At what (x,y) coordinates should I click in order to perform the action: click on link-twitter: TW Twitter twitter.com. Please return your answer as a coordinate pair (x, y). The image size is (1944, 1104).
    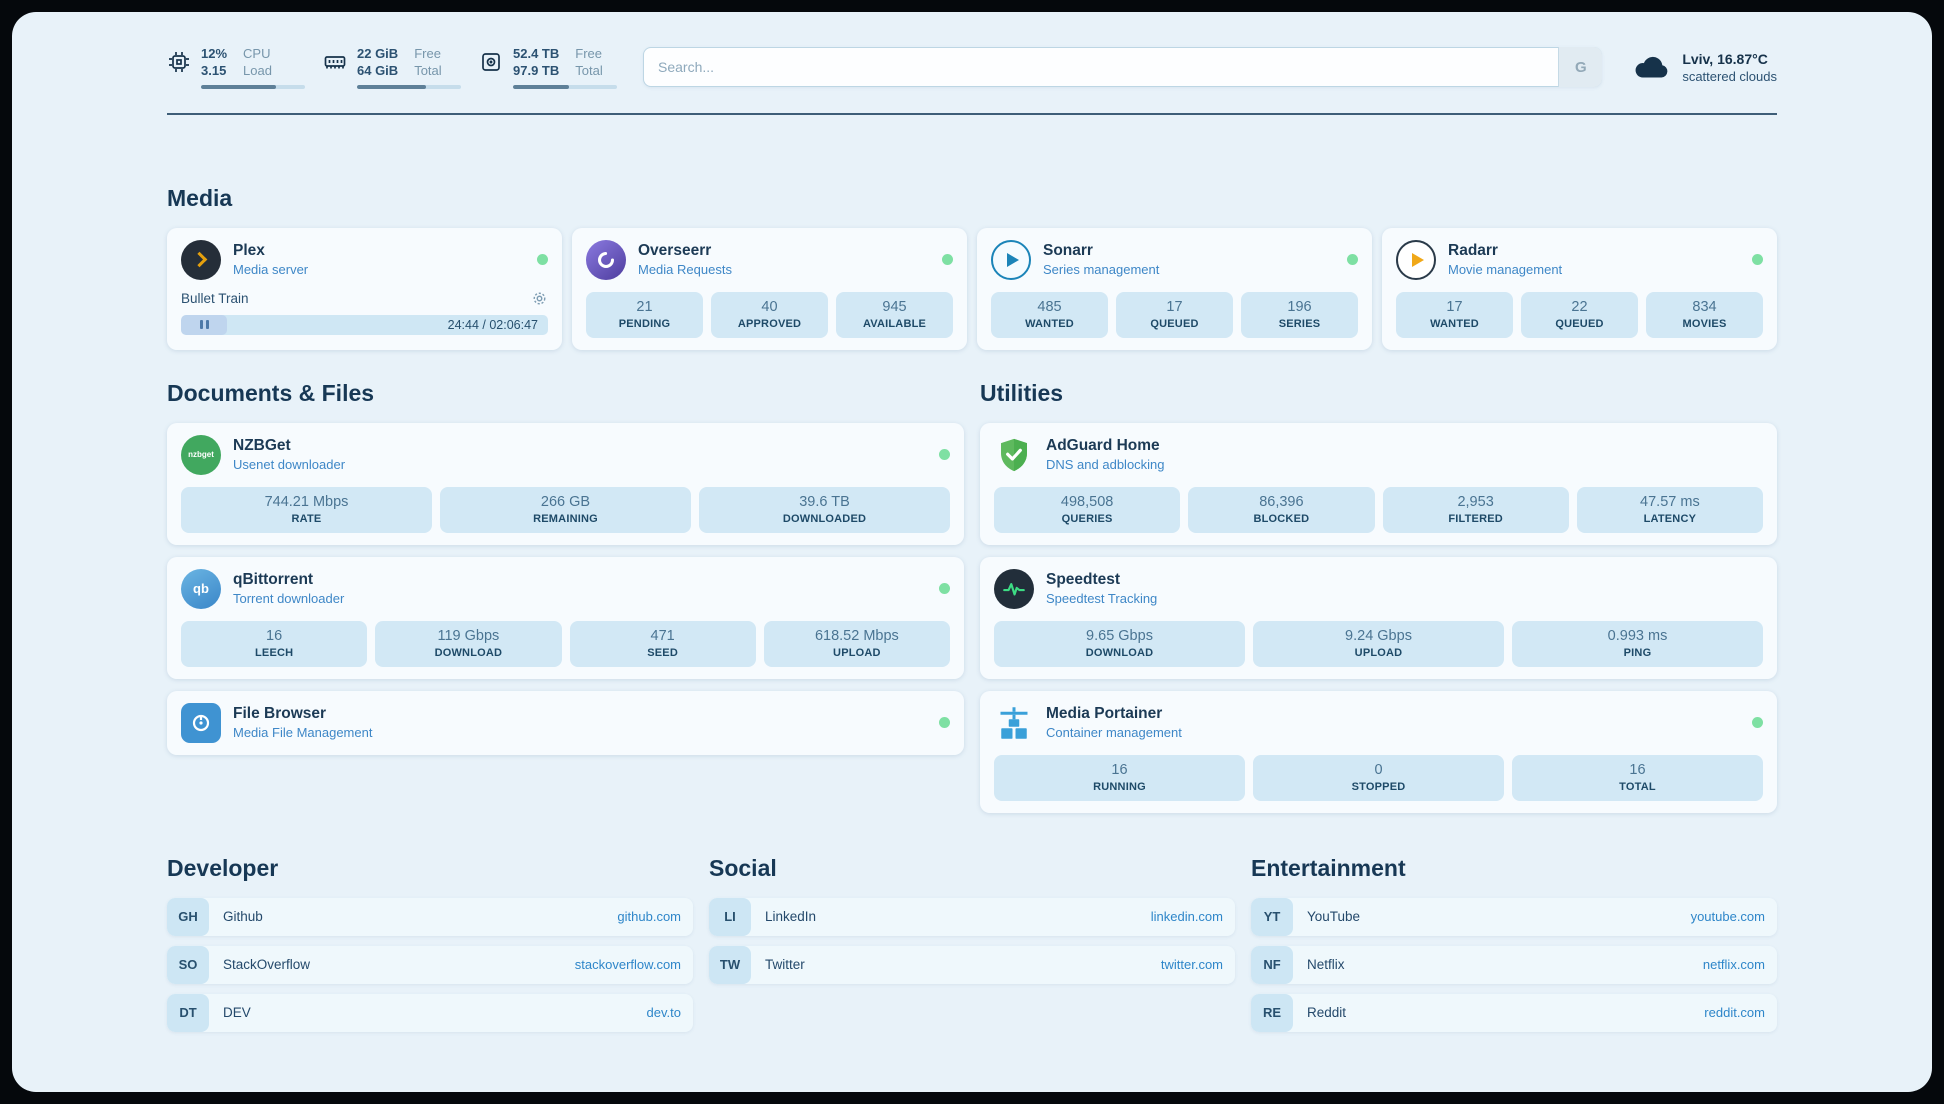
    Looking at the image, I should click on (972, 964).